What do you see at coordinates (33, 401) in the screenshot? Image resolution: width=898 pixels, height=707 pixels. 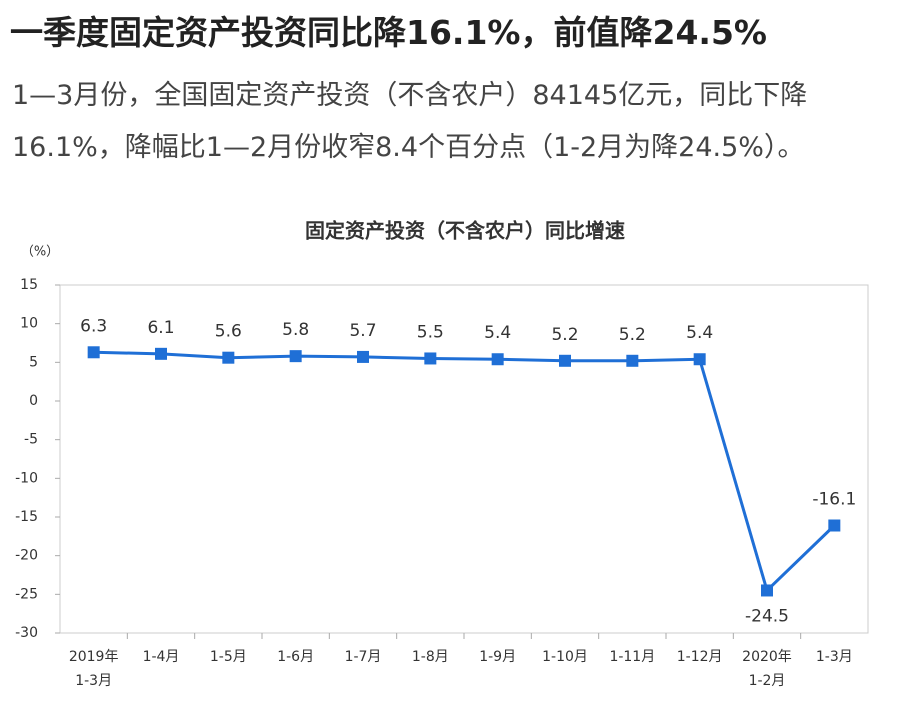 I see `y-tick-label: 0` at bounding box center [33, 401].